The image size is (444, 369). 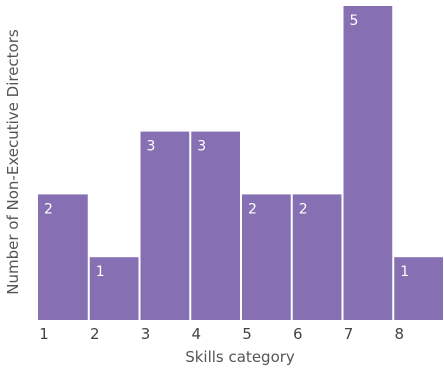 What do you see at coordinates (196, 334) in the screenshot?
I see `x-tick-label-4: 4` at bounding box center [196, 334].